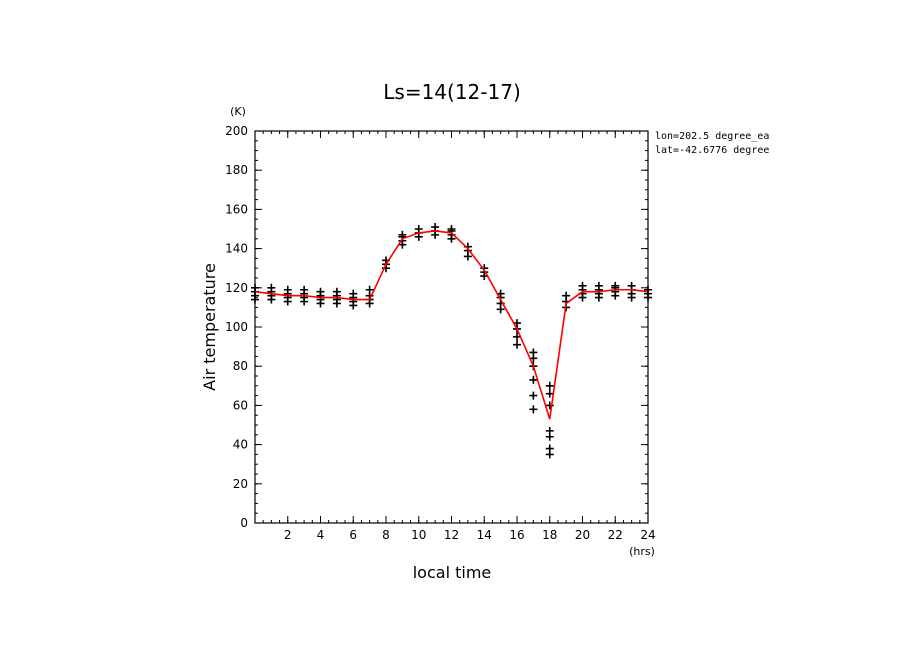  I want to click on y-tick-label: 60, so click(240, 405).